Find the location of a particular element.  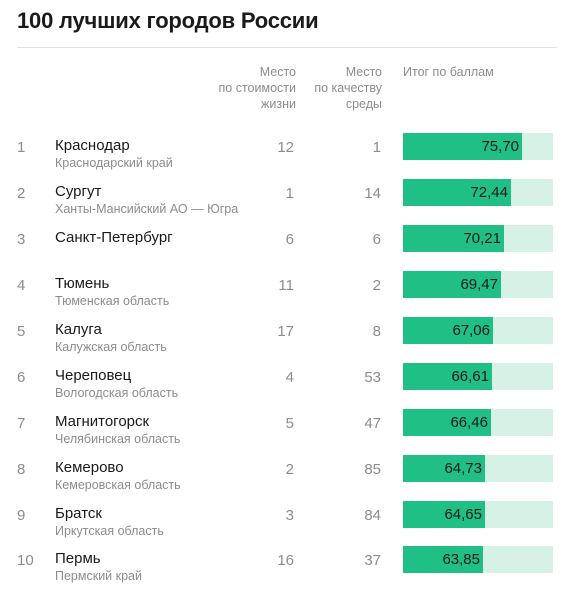

score-value-label: 66,61 is located at coordinates (470, 376).